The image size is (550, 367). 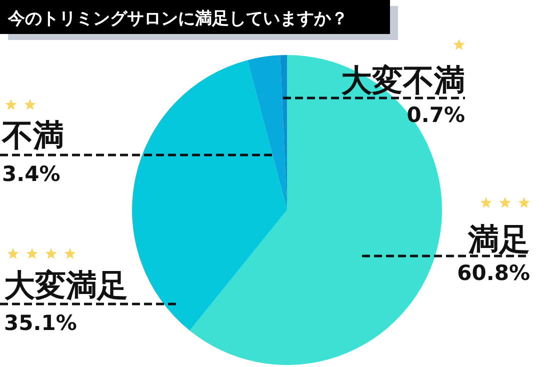 I want to click on data-label: 60.8%, so click(x=493, y=273).